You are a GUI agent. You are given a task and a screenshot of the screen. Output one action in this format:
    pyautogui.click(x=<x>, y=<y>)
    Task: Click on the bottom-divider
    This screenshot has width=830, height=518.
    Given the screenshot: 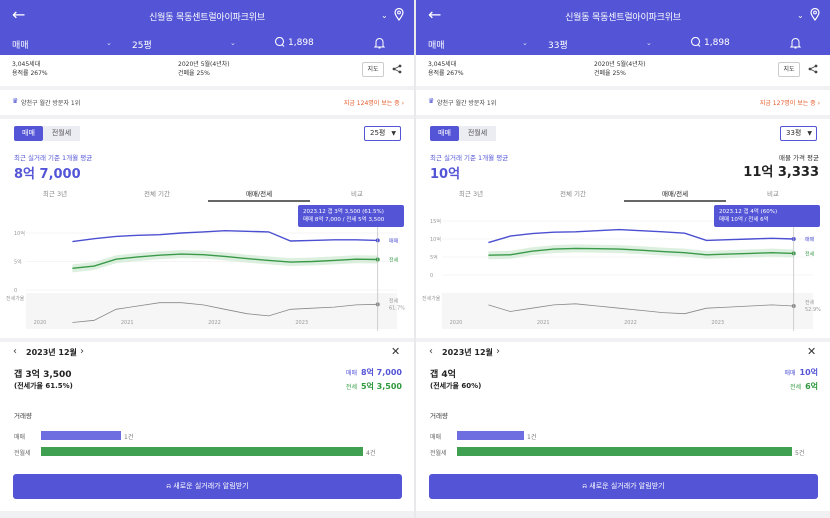 What is the action you would take?
    pyautogui.click(x=623, y=514)
    